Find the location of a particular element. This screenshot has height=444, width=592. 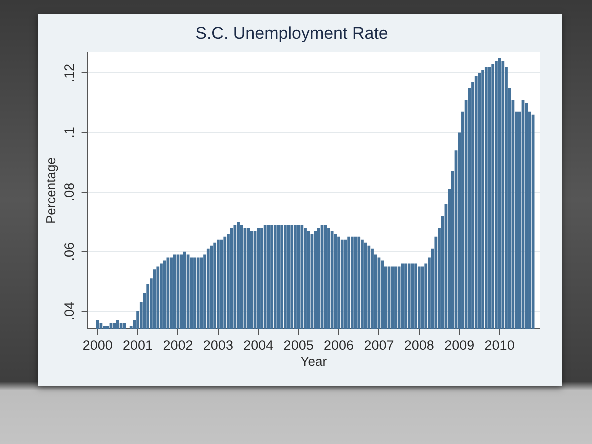

y-tick-label: .04 is located at coordinates (70, 311).